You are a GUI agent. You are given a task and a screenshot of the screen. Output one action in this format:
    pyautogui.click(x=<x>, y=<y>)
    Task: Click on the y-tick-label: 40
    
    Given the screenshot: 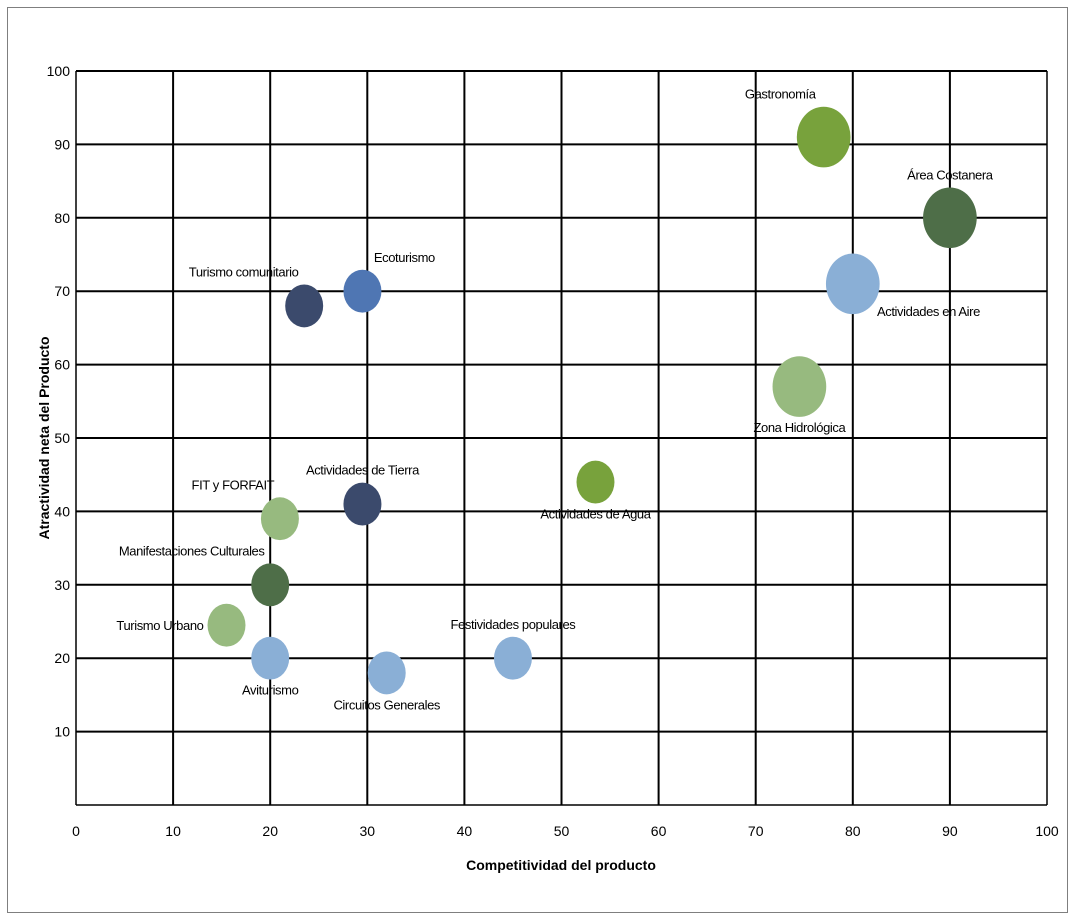 What is the action you would take?
    pyautogui.click(x=62, y=511)
    